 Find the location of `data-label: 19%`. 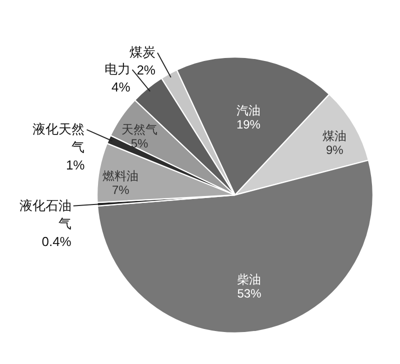

data-label: 19% is located at coordinates (248, 125).